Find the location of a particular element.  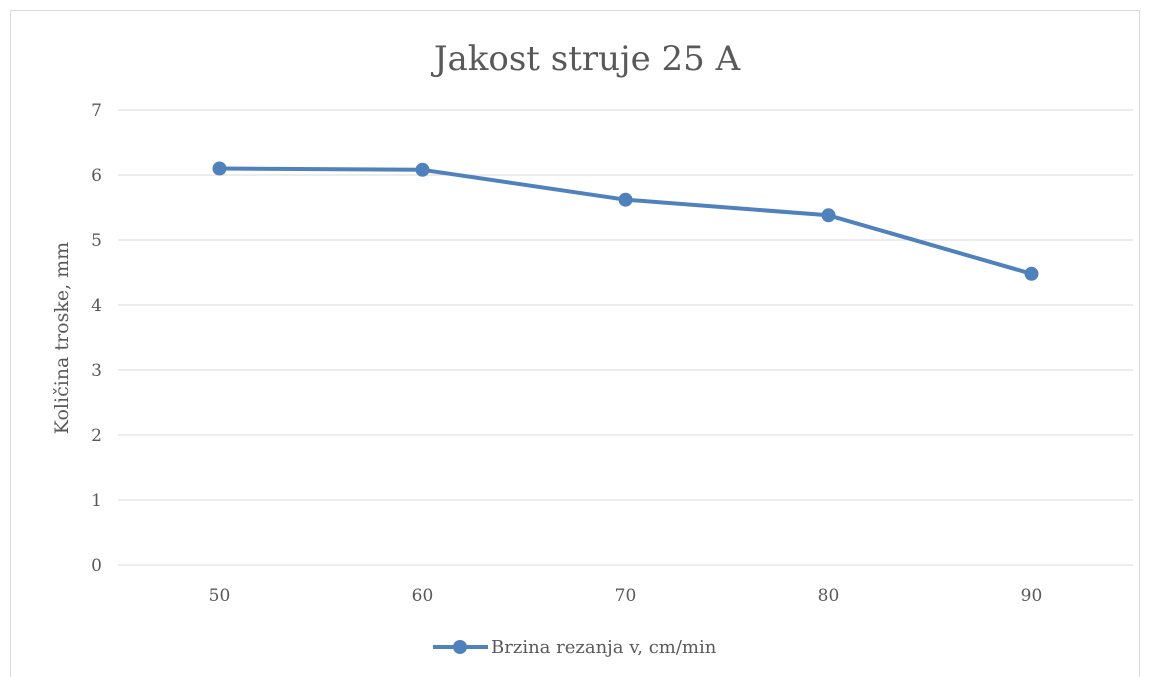

y-tick-labels: 0 1 2 3 4 5 6 7 is located at coordinates (96, 338).